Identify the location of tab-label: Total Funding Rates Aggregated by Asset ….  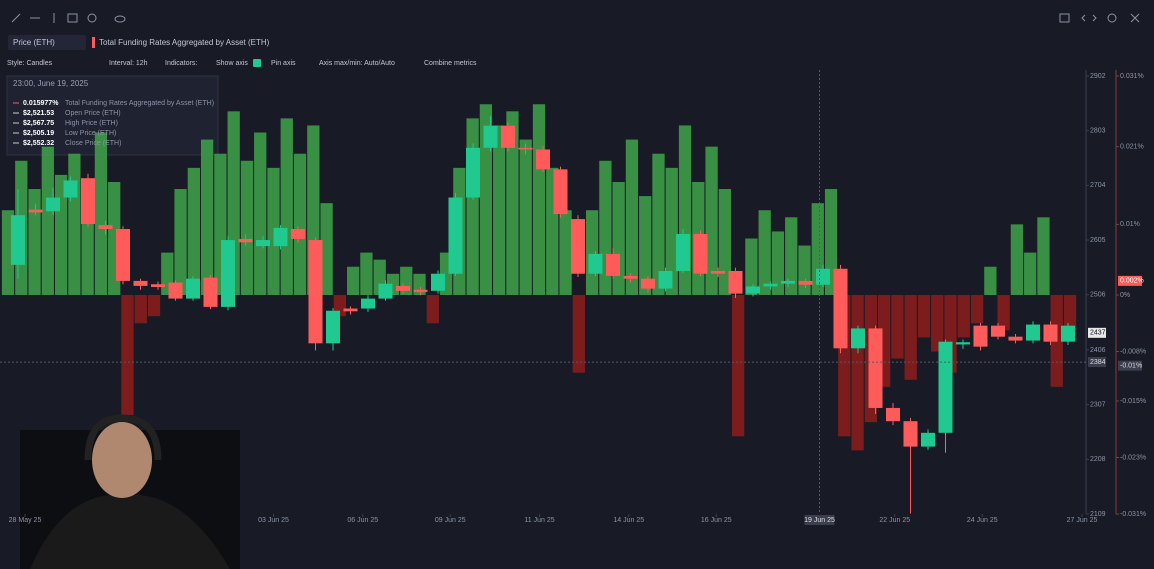
(184, 42).